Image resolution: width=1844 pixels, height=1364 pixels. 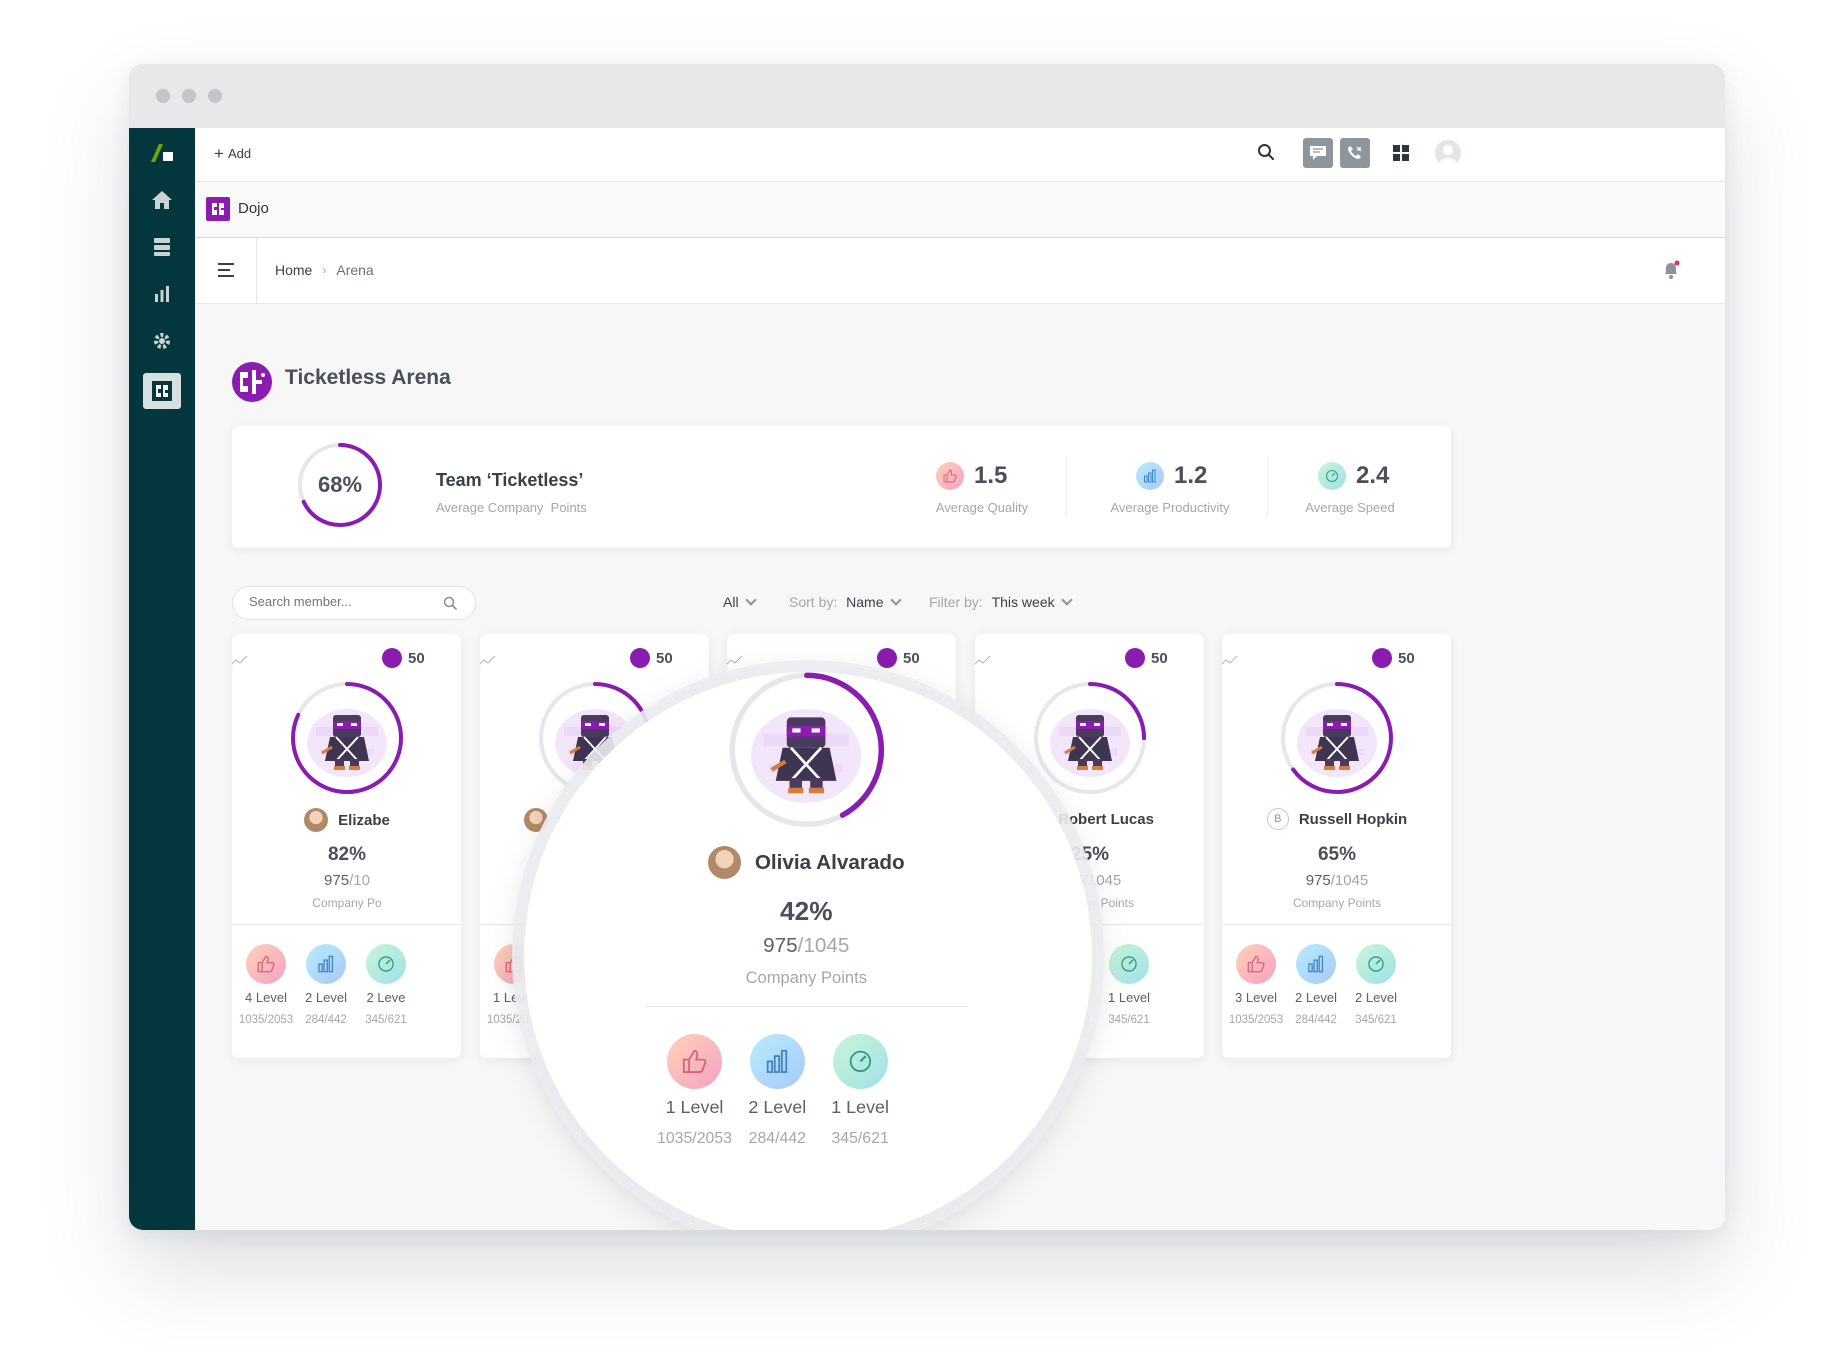 I want to click on breadcrumb-divider, so click(x=256, y=271).